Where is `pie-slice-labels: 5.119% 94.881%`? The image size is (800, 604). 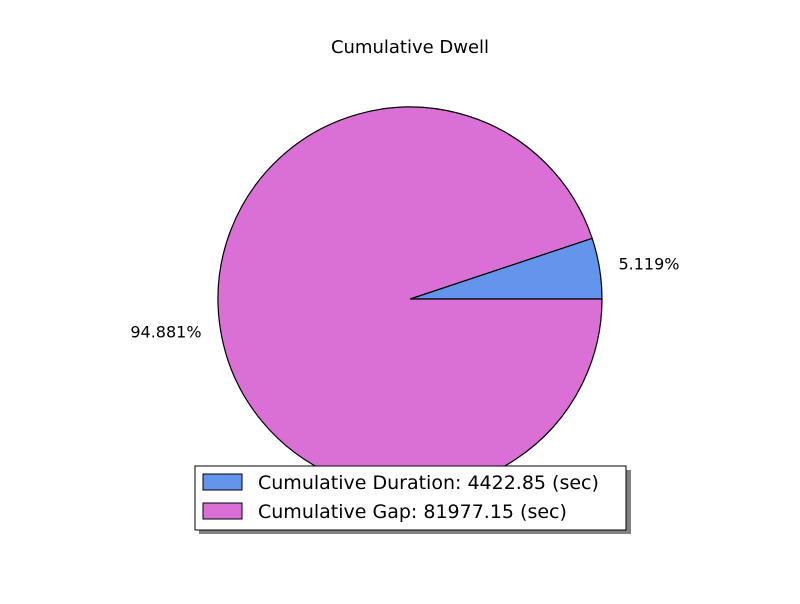 pie-slice-labels: 5.119% 94.881% is located at coordinates (404, 298).